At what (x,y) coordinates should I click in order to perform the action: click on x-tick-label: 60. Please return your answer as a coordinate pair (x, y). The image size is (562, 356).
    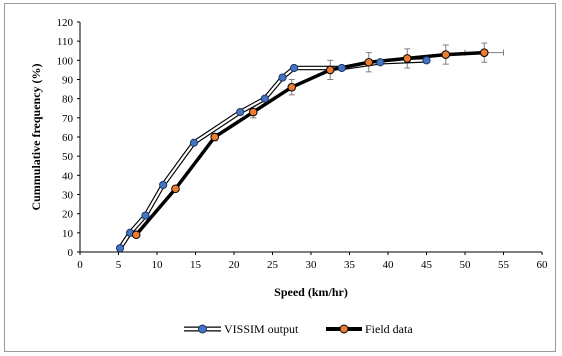
    Looking at the image, I should click on (543, 265).